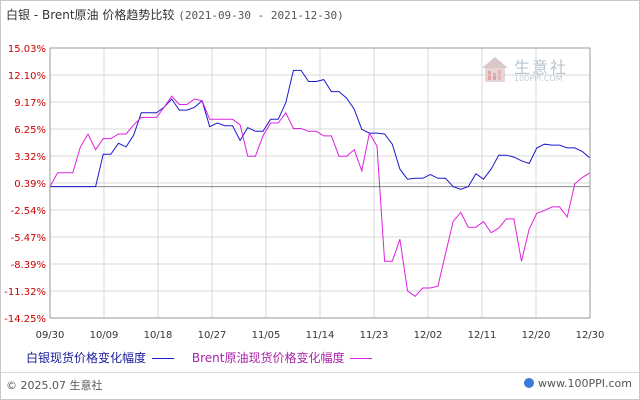  What do you see at coordinates (158, 335) in the screenshot?
I see `x-tick-label: 10/18` at bounding box center [158, 335].